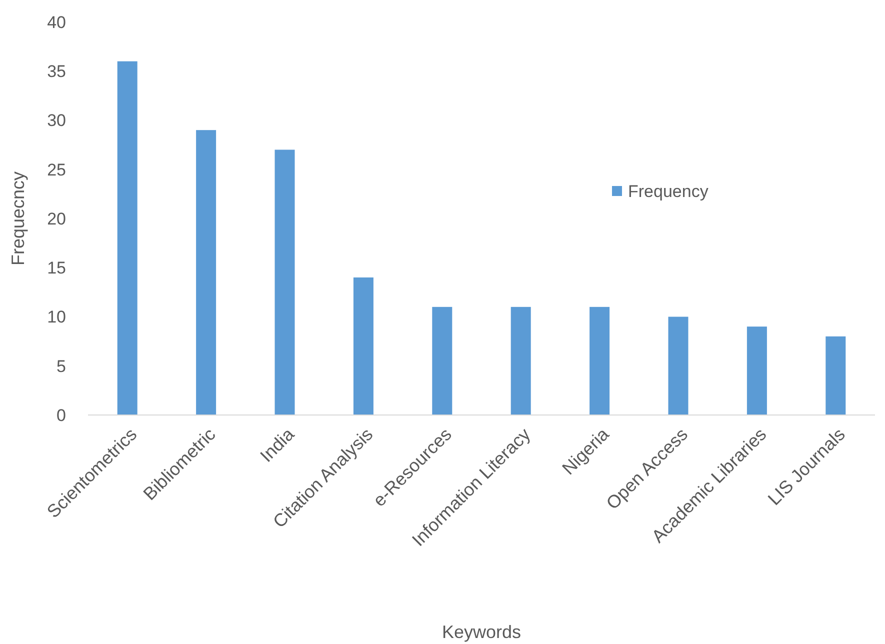 This screenshot has height=644, width=885. Describe the element at coordinates (56, 22) in the screenshot. I see `y-tick-label: 40` at that location.